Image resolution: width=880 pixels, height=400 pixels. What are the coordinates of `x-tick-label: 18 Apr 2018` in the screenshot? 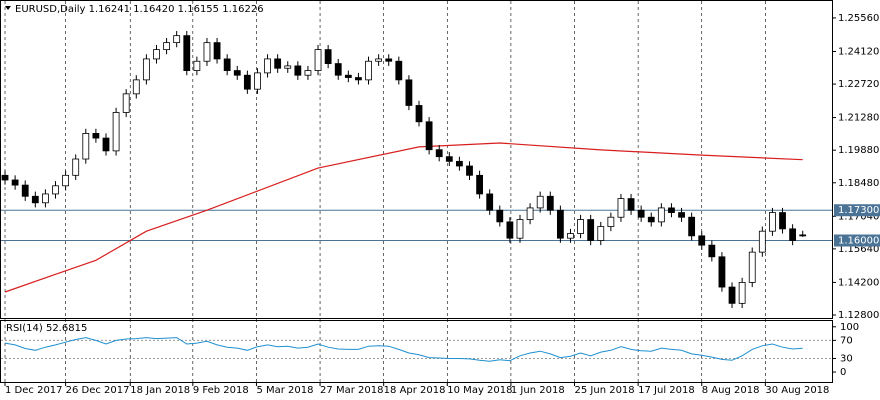 It's located at (415, 390).